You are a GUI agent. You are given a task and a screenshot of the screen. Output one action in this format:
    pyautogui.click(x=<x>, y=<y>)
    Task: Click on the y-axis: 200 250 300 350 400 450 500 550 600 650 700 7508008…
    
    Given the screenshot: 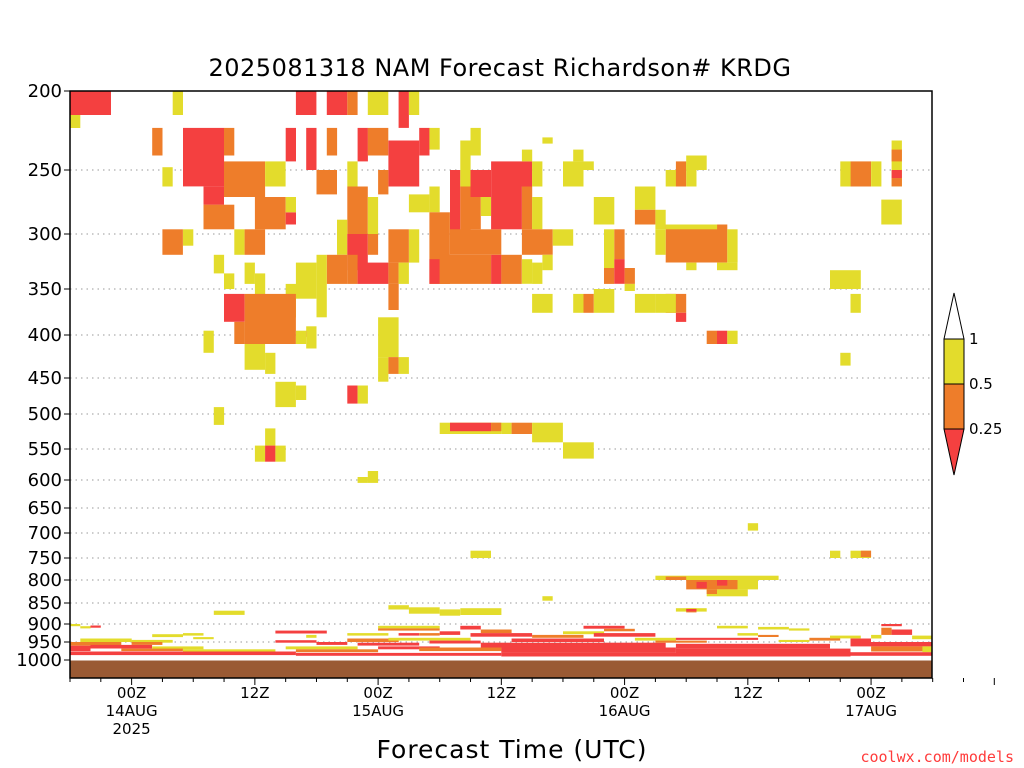 What is the action you would take?
    pyautogui.click(x=43, y=376)
    